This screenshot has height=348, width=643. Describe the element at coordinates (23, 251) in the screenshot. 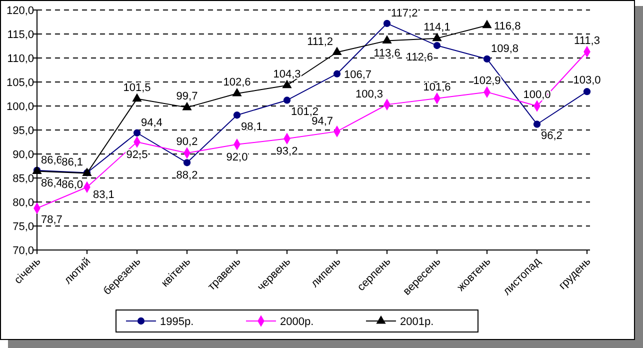

I see `y-tick-label: 70,0` at that location.